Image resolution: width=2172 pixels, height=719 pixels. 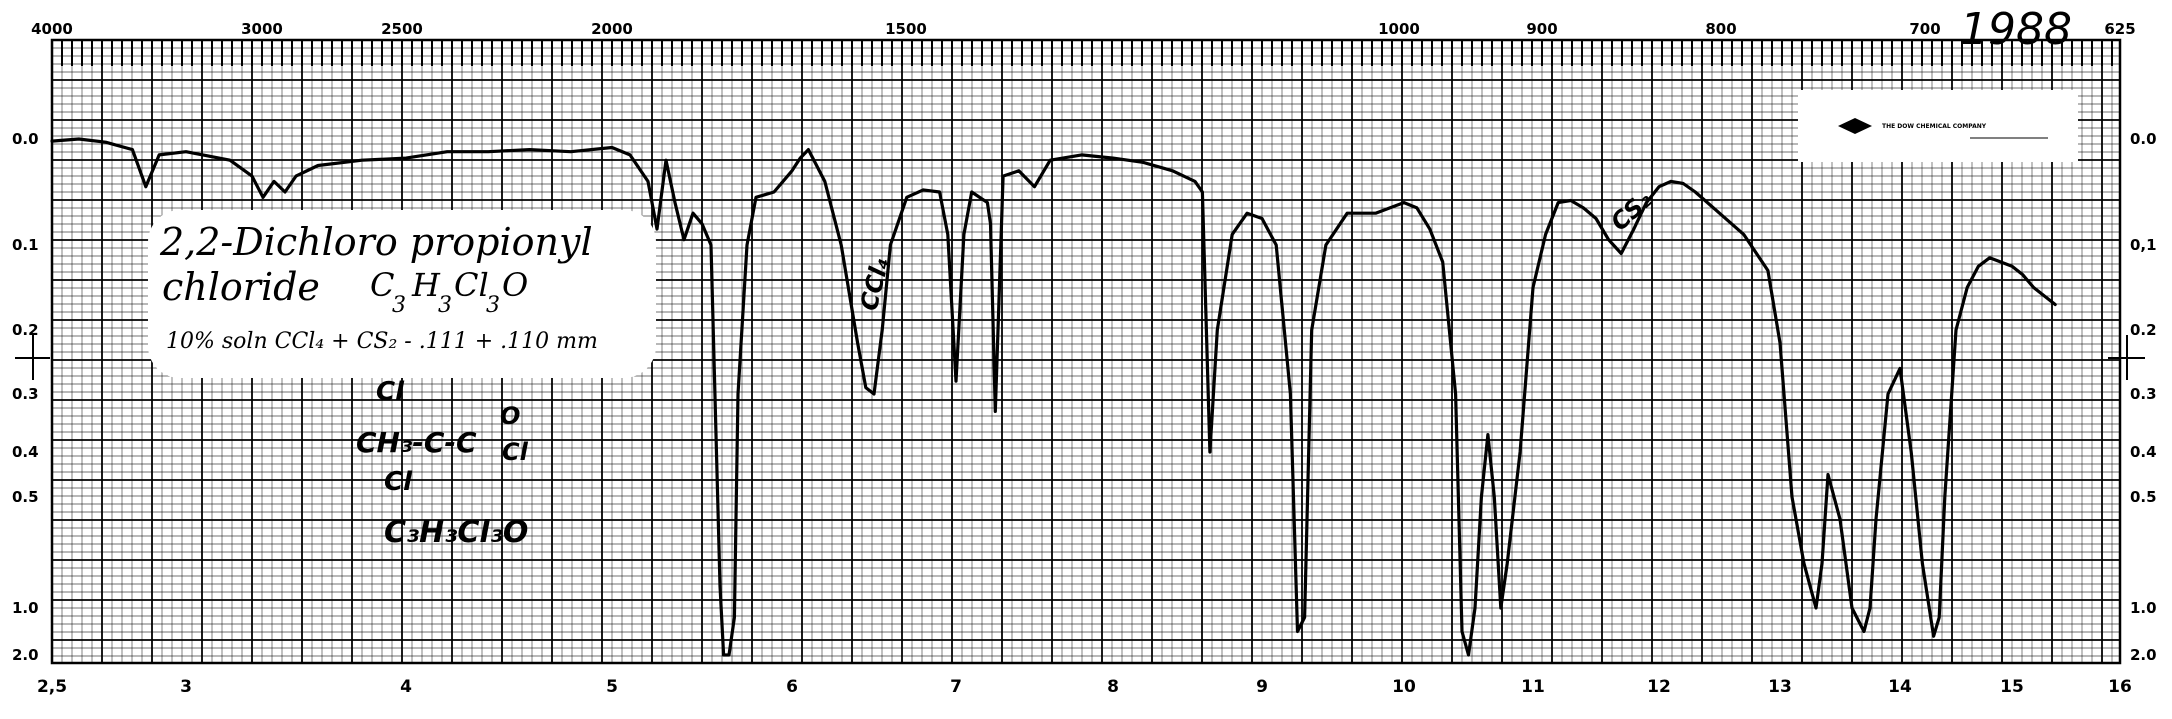 I want to click on structure-cl-right: Cl, so click(x=515, y=452).